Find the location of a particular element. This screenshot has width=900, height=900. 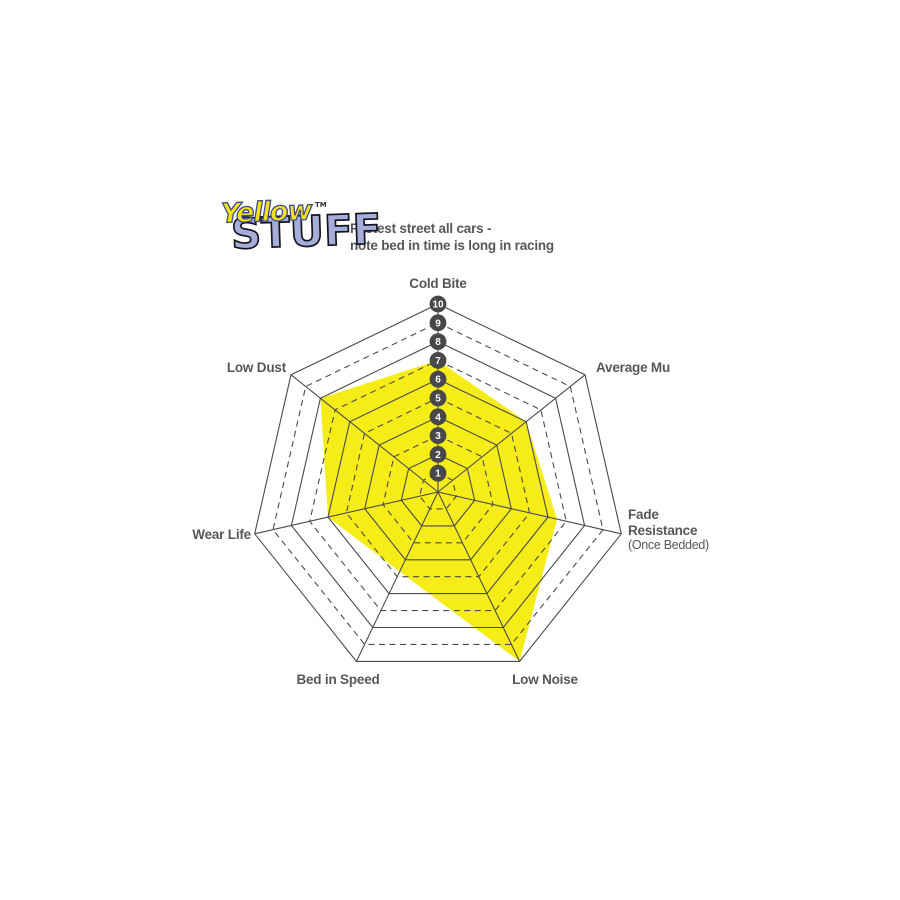

axis-label-bed-in-speed: Bed in Speed is located at coordinates (338, 679).